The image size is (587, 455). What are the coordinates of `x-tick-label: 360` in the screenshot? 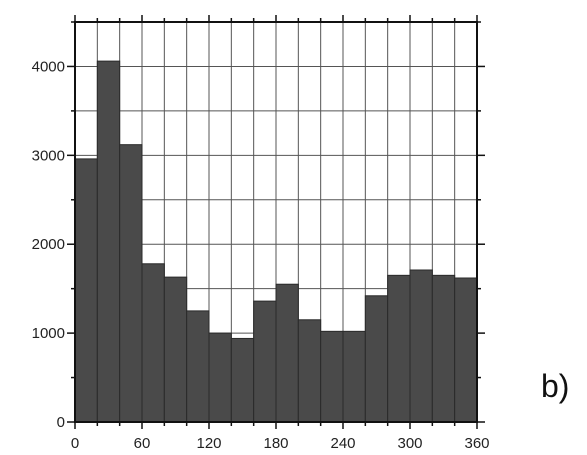 It's located at (476, 443).